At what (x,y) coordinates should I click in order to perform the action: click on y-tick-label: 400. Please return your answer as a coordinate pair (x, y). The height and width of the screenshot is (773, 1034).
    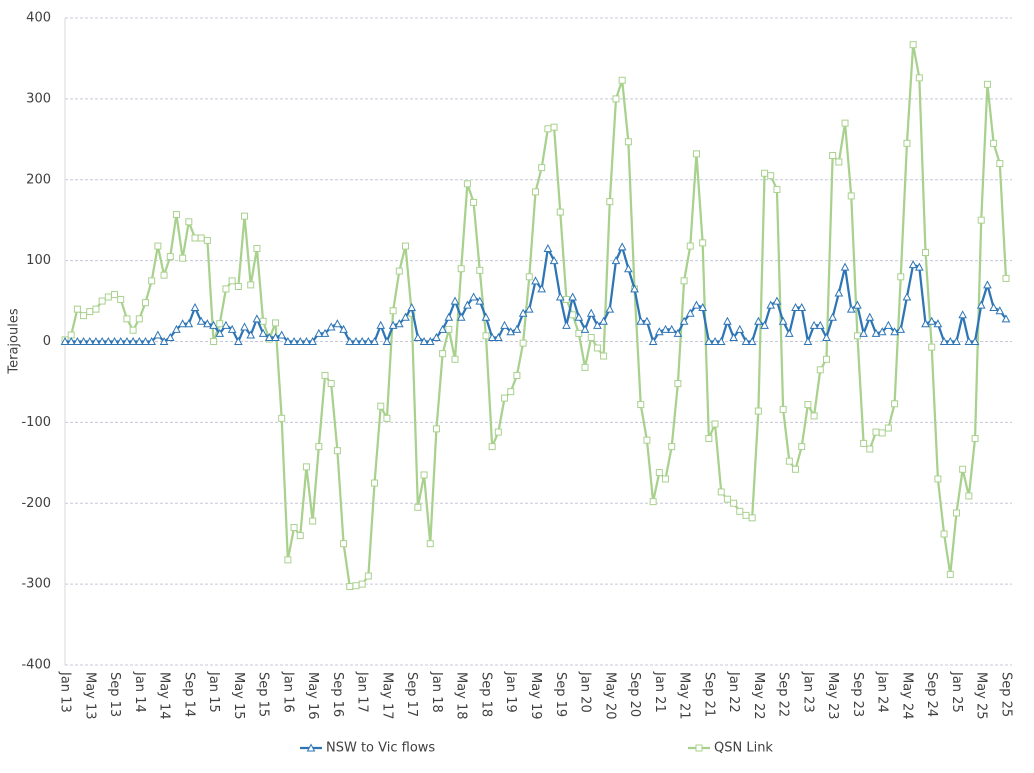
    Looking at the image, I should click on (38, 18).